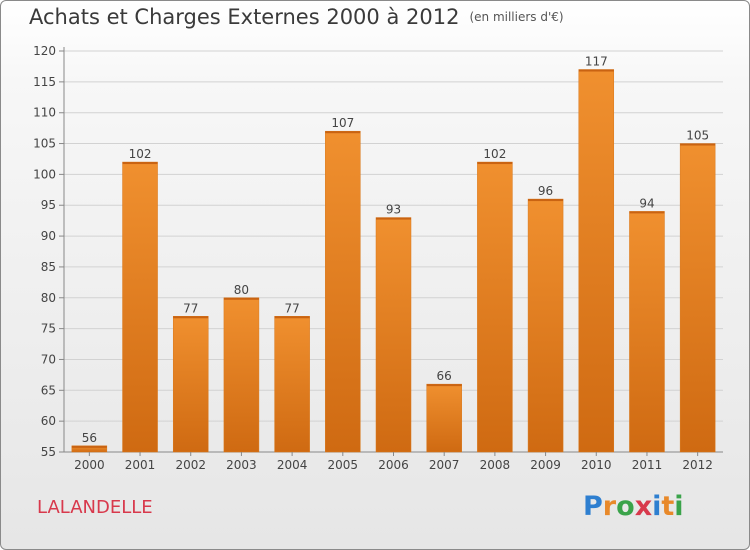 The image size is (750, 550). Describe the element at coordinates (609, 506) in the screenshot. I see `logo-letter: r` at that location.